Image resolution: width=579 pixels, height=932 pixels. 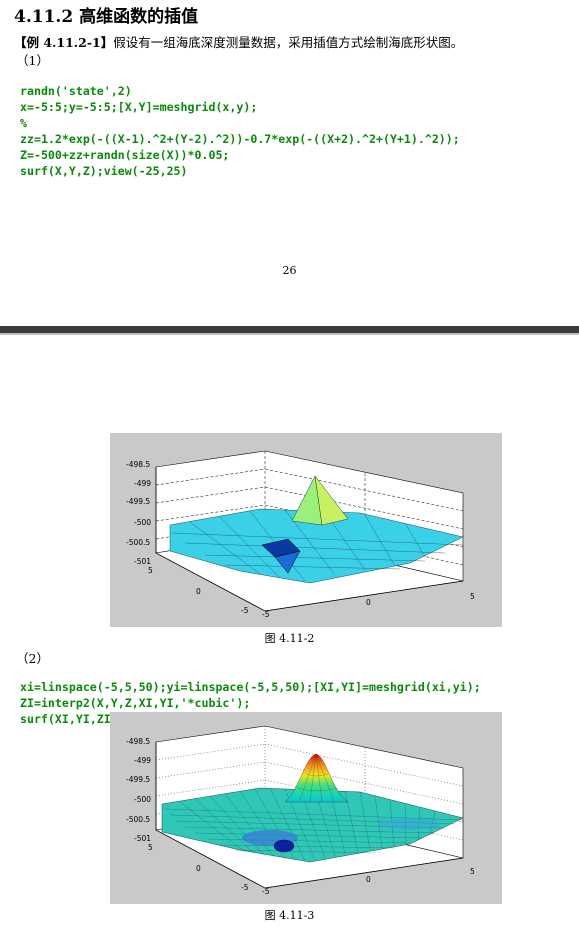 What do you see at coordinates (289, 329) in the screenshot?
I see `page-divider` at bounding box center [289, 329].